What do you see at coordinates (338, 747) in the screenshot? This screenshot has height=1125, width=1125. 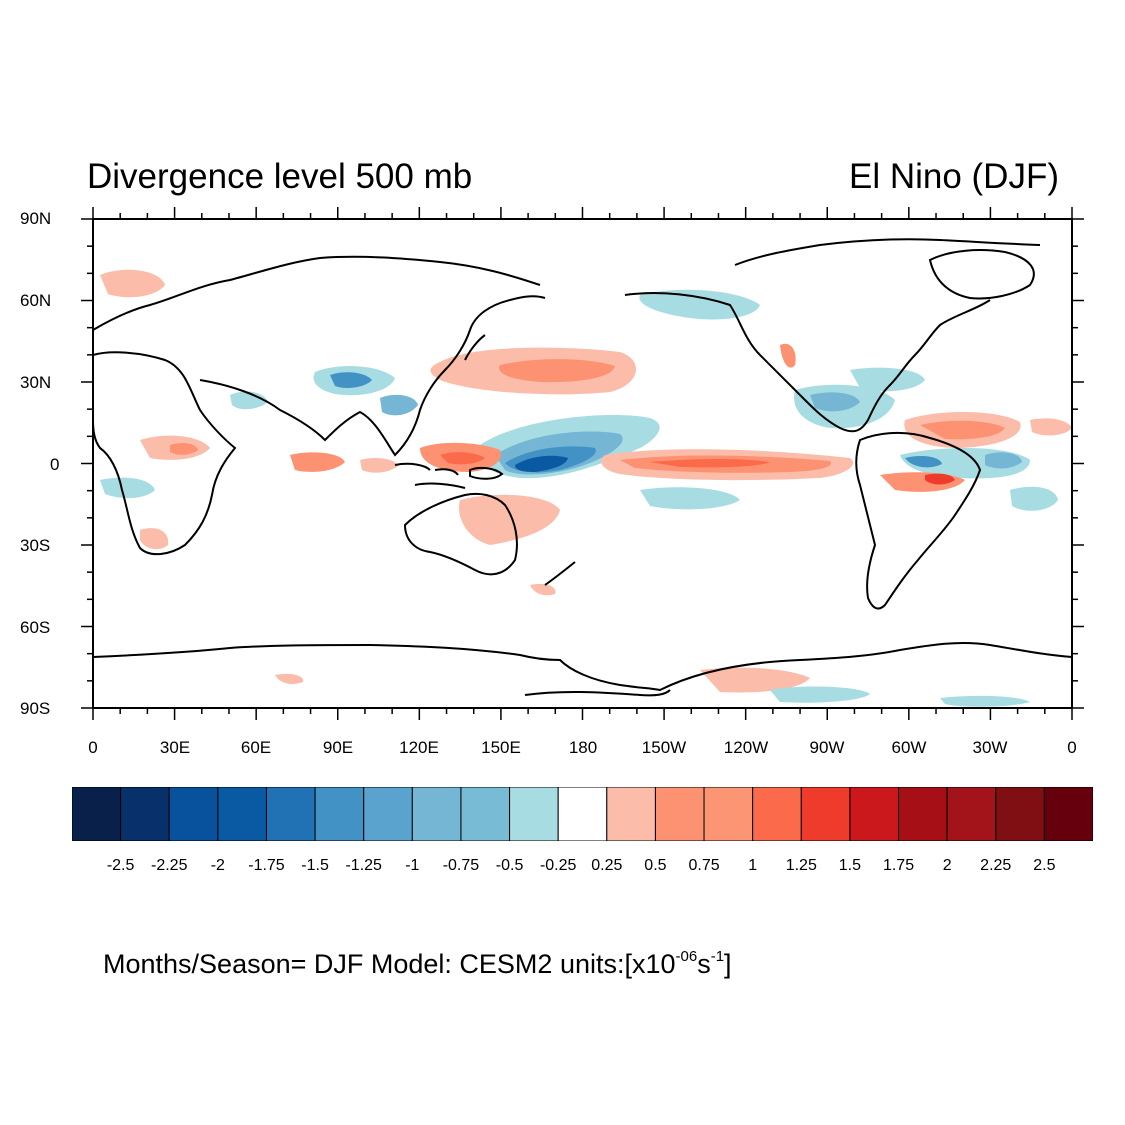 I see `lon-label-90e: 90E` at bounding box center [338, 747].